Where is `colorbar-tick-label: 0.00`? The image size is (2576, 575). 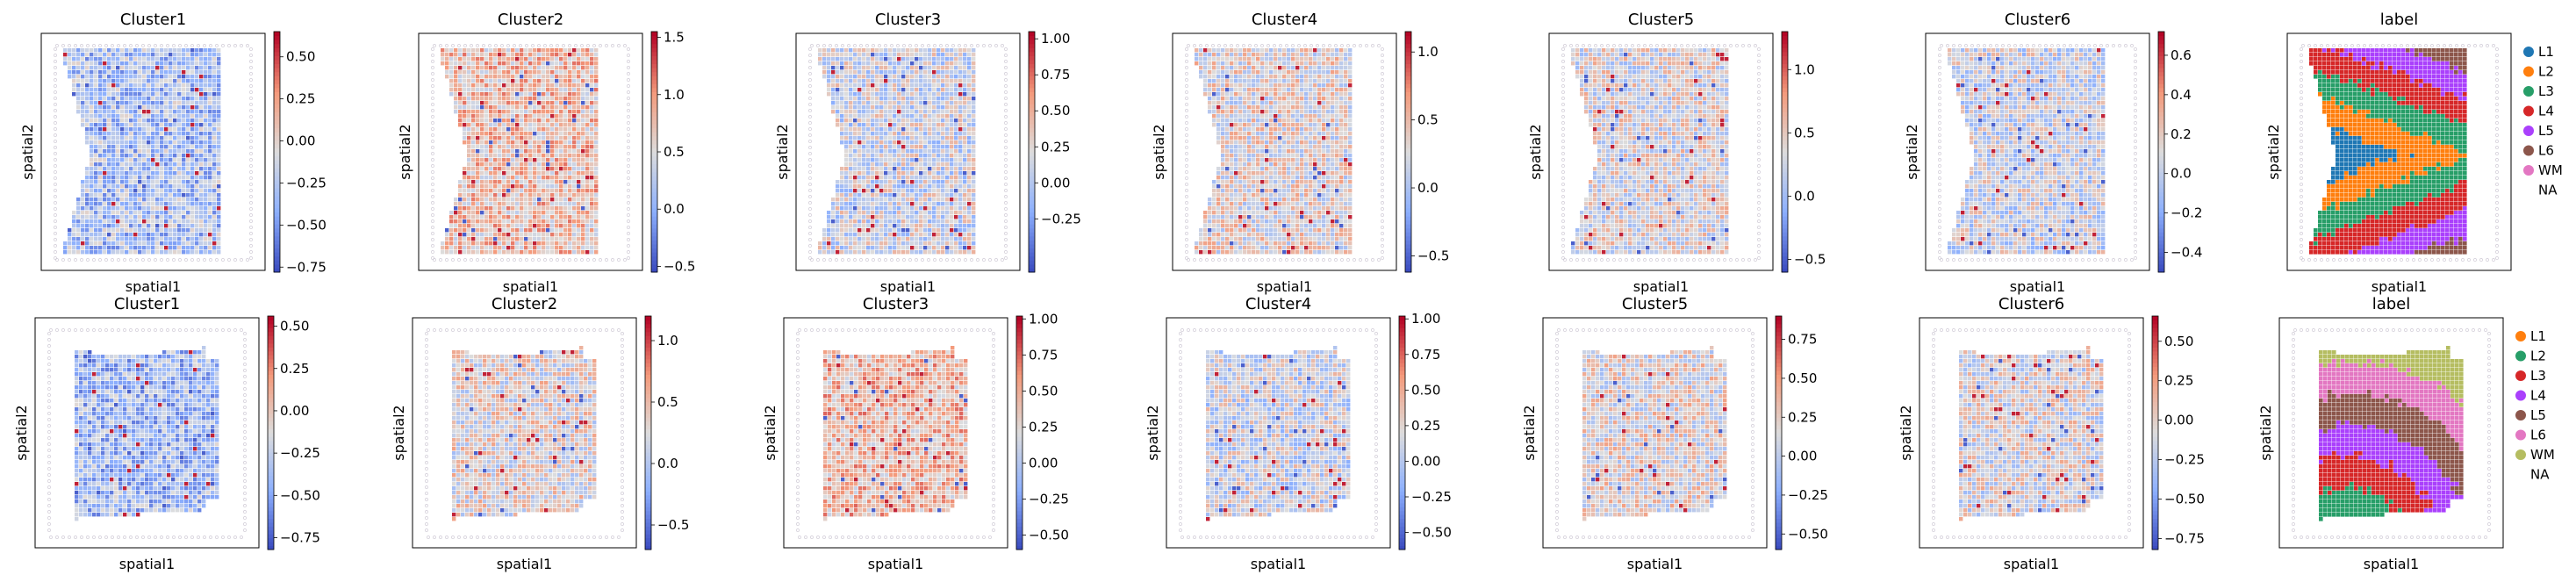 colorbar-tick-label: 0.00 is located at coordinates (300, 141).